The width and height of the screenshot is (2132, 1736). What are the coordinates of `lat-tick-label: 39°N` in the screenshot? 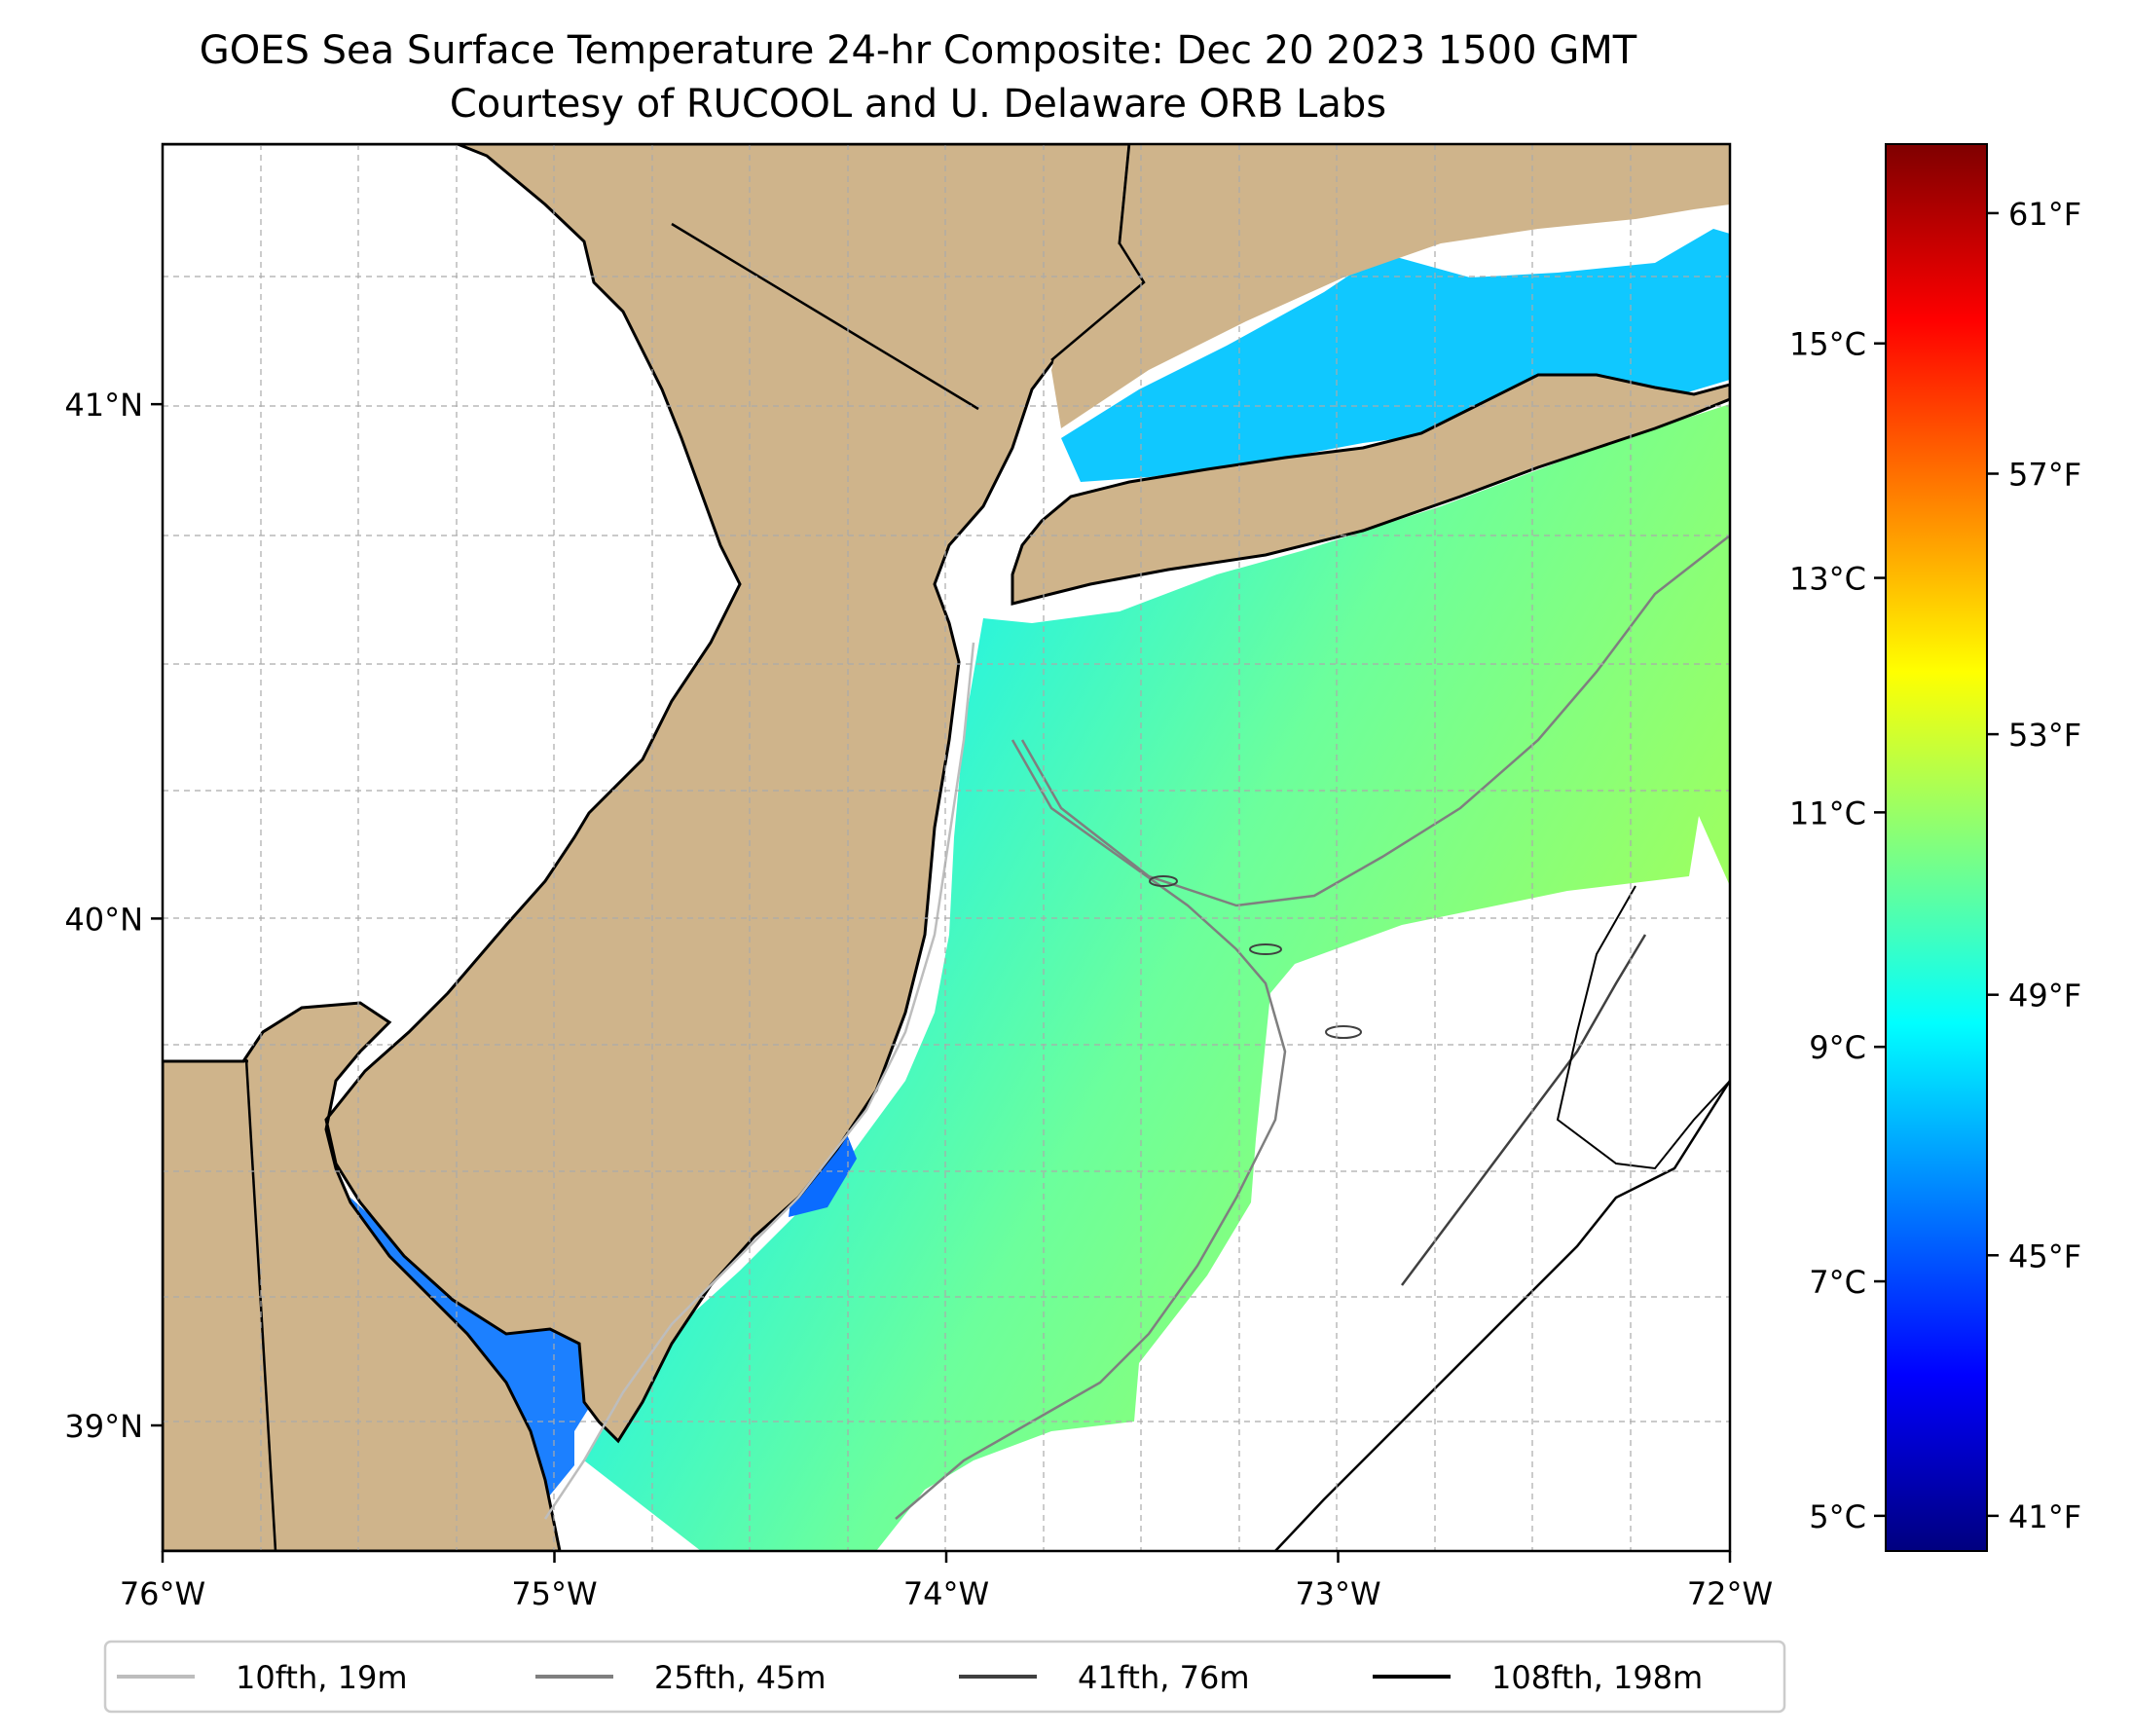 It's located at (103, 1426).